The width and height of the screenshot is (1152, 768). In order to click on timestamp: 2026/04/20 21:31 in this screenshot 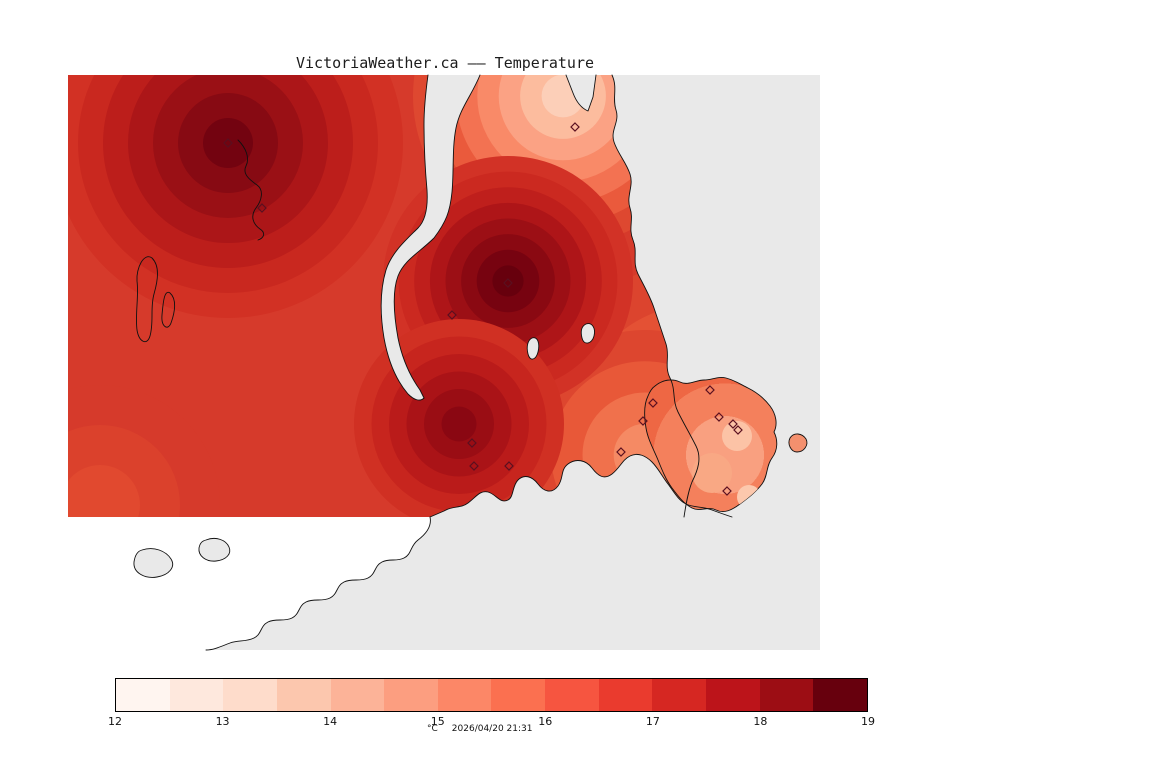, I will do `click(492, 729)`.